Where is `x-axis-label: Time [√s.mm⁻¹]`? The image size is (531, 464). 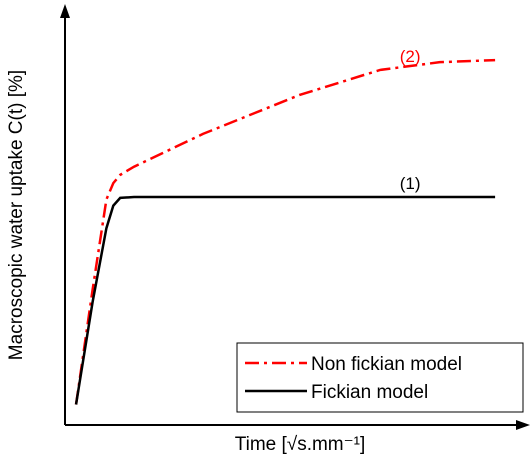 x-axis-label: Time [√s.mm⁻¹] is located at coordinates (300, 444).